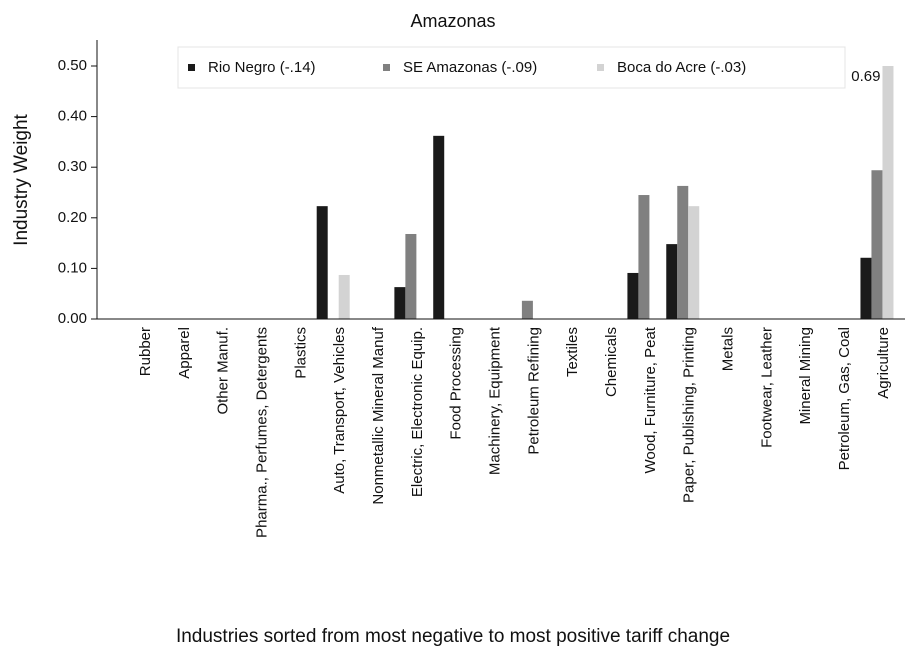 The width and height of the screenshot is (907, 652). What do you see at coordinates (681, 67) in the screenshot?
I see `legend-label: Boca do Acre (-.03)` at bounding box center [681, 67].